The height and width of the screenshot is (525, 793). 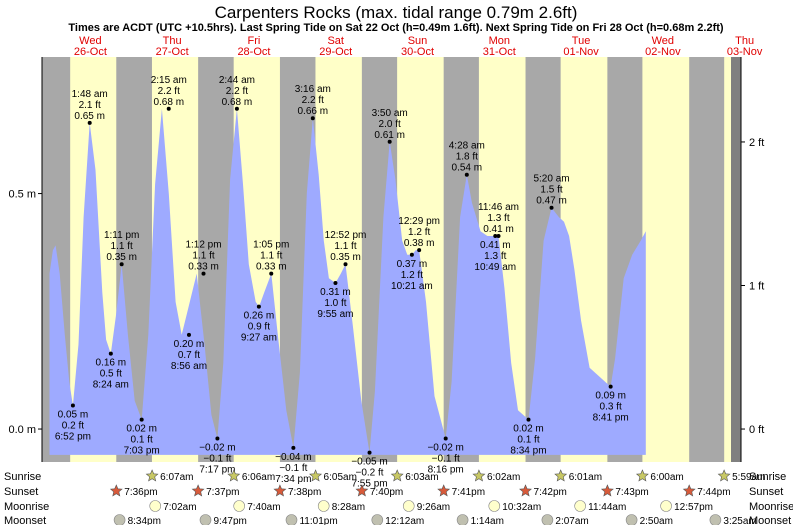 I want to click on moonset-time: 9:47pm, so click(x=229, y=520).